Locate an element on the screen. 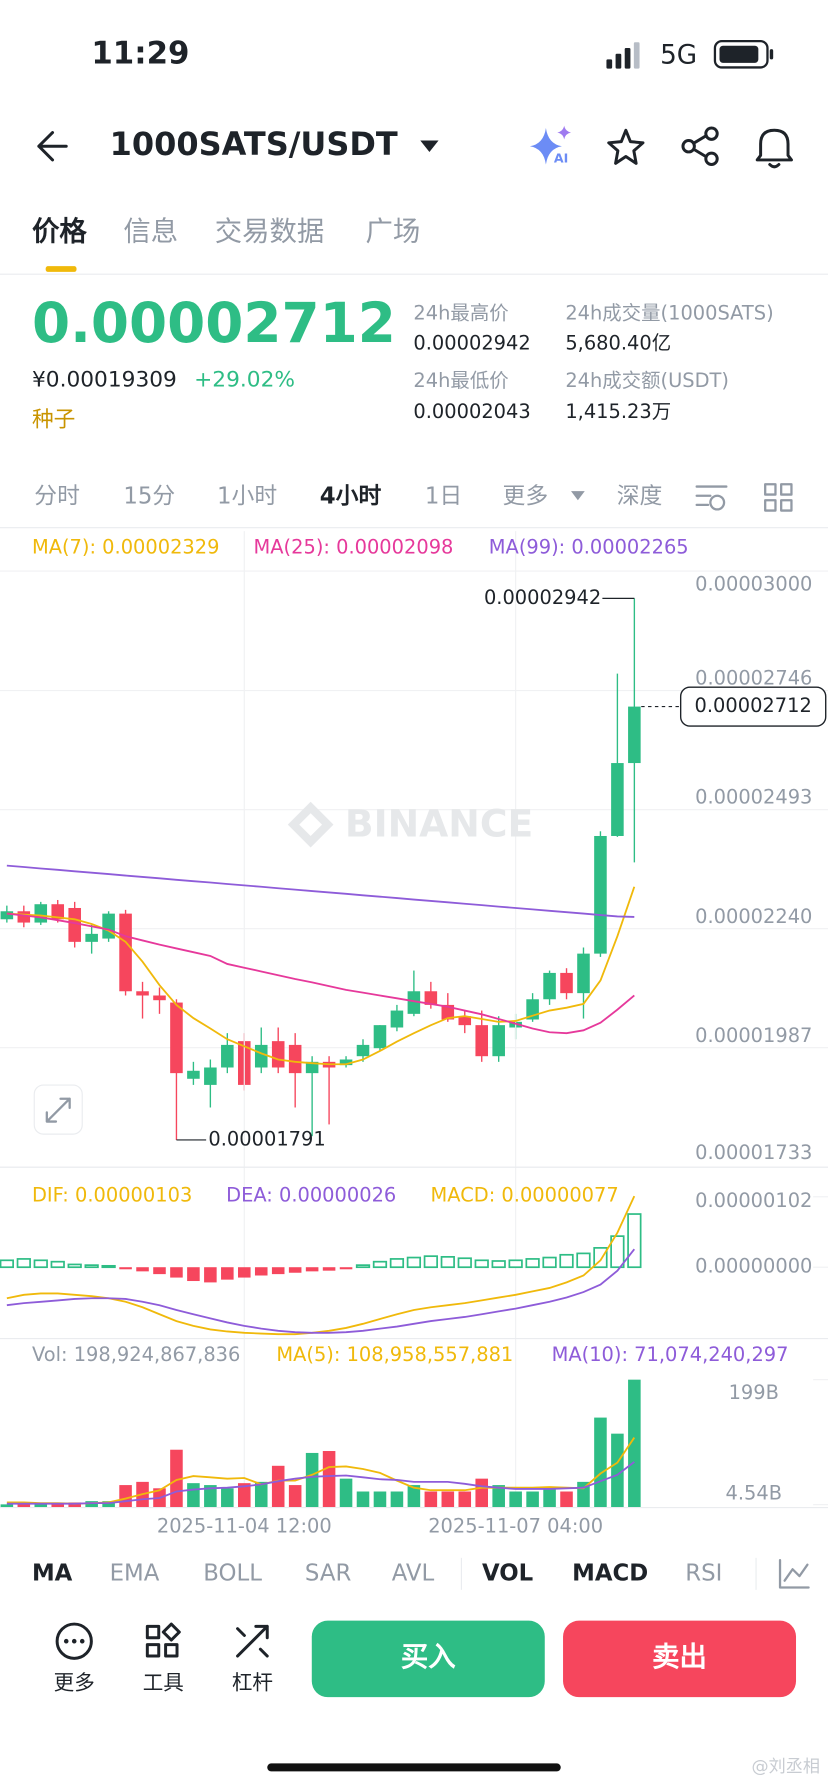 Image resolution: width=828 pixels, height=1792 pixels. tag: 种子 is located at coordinates (53, 419).